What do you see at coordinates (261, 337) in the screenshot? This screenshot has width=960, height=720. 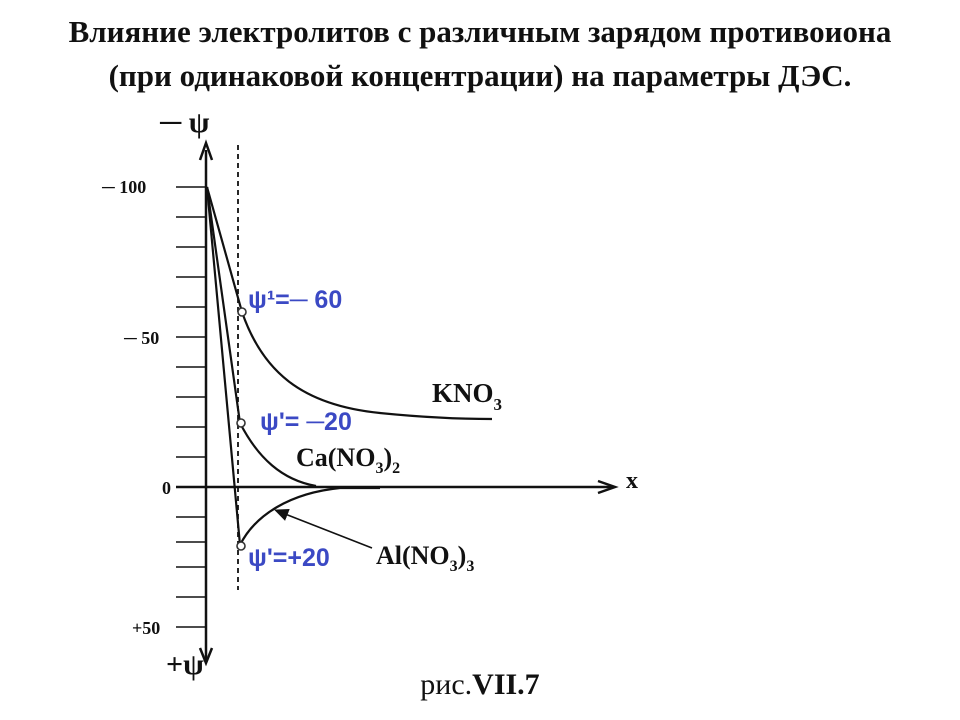 I see `cano3-curve` at bounding box center [261, 337].